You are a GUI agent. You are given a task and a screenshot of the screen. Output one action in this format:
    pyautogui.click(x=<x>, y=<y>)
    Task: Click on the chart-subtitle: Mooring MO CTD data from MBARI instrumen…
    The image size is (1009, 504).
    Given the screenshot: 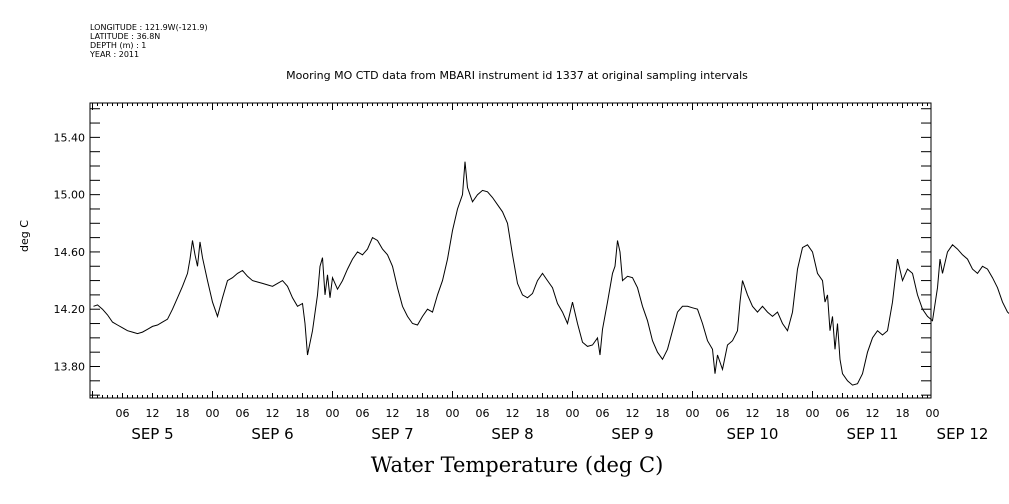 What is the action you would take?
    pyautogui.click(x=517, y=75)
    